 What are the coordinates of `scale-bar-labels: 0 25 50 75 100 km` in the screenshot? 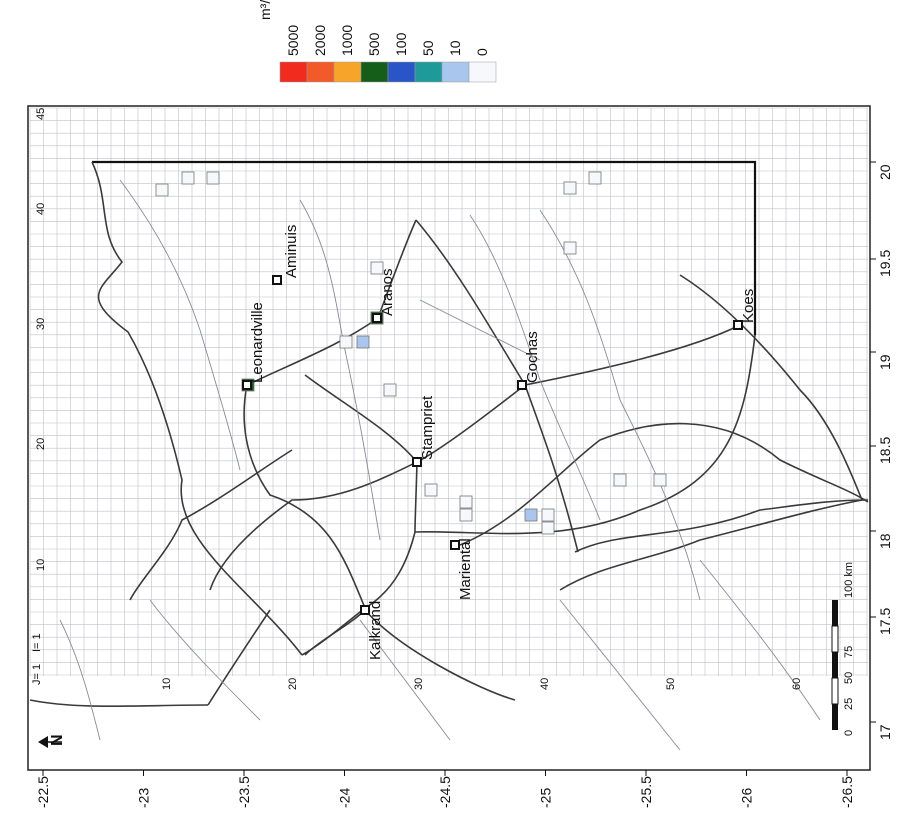 It's located at (849, 649).